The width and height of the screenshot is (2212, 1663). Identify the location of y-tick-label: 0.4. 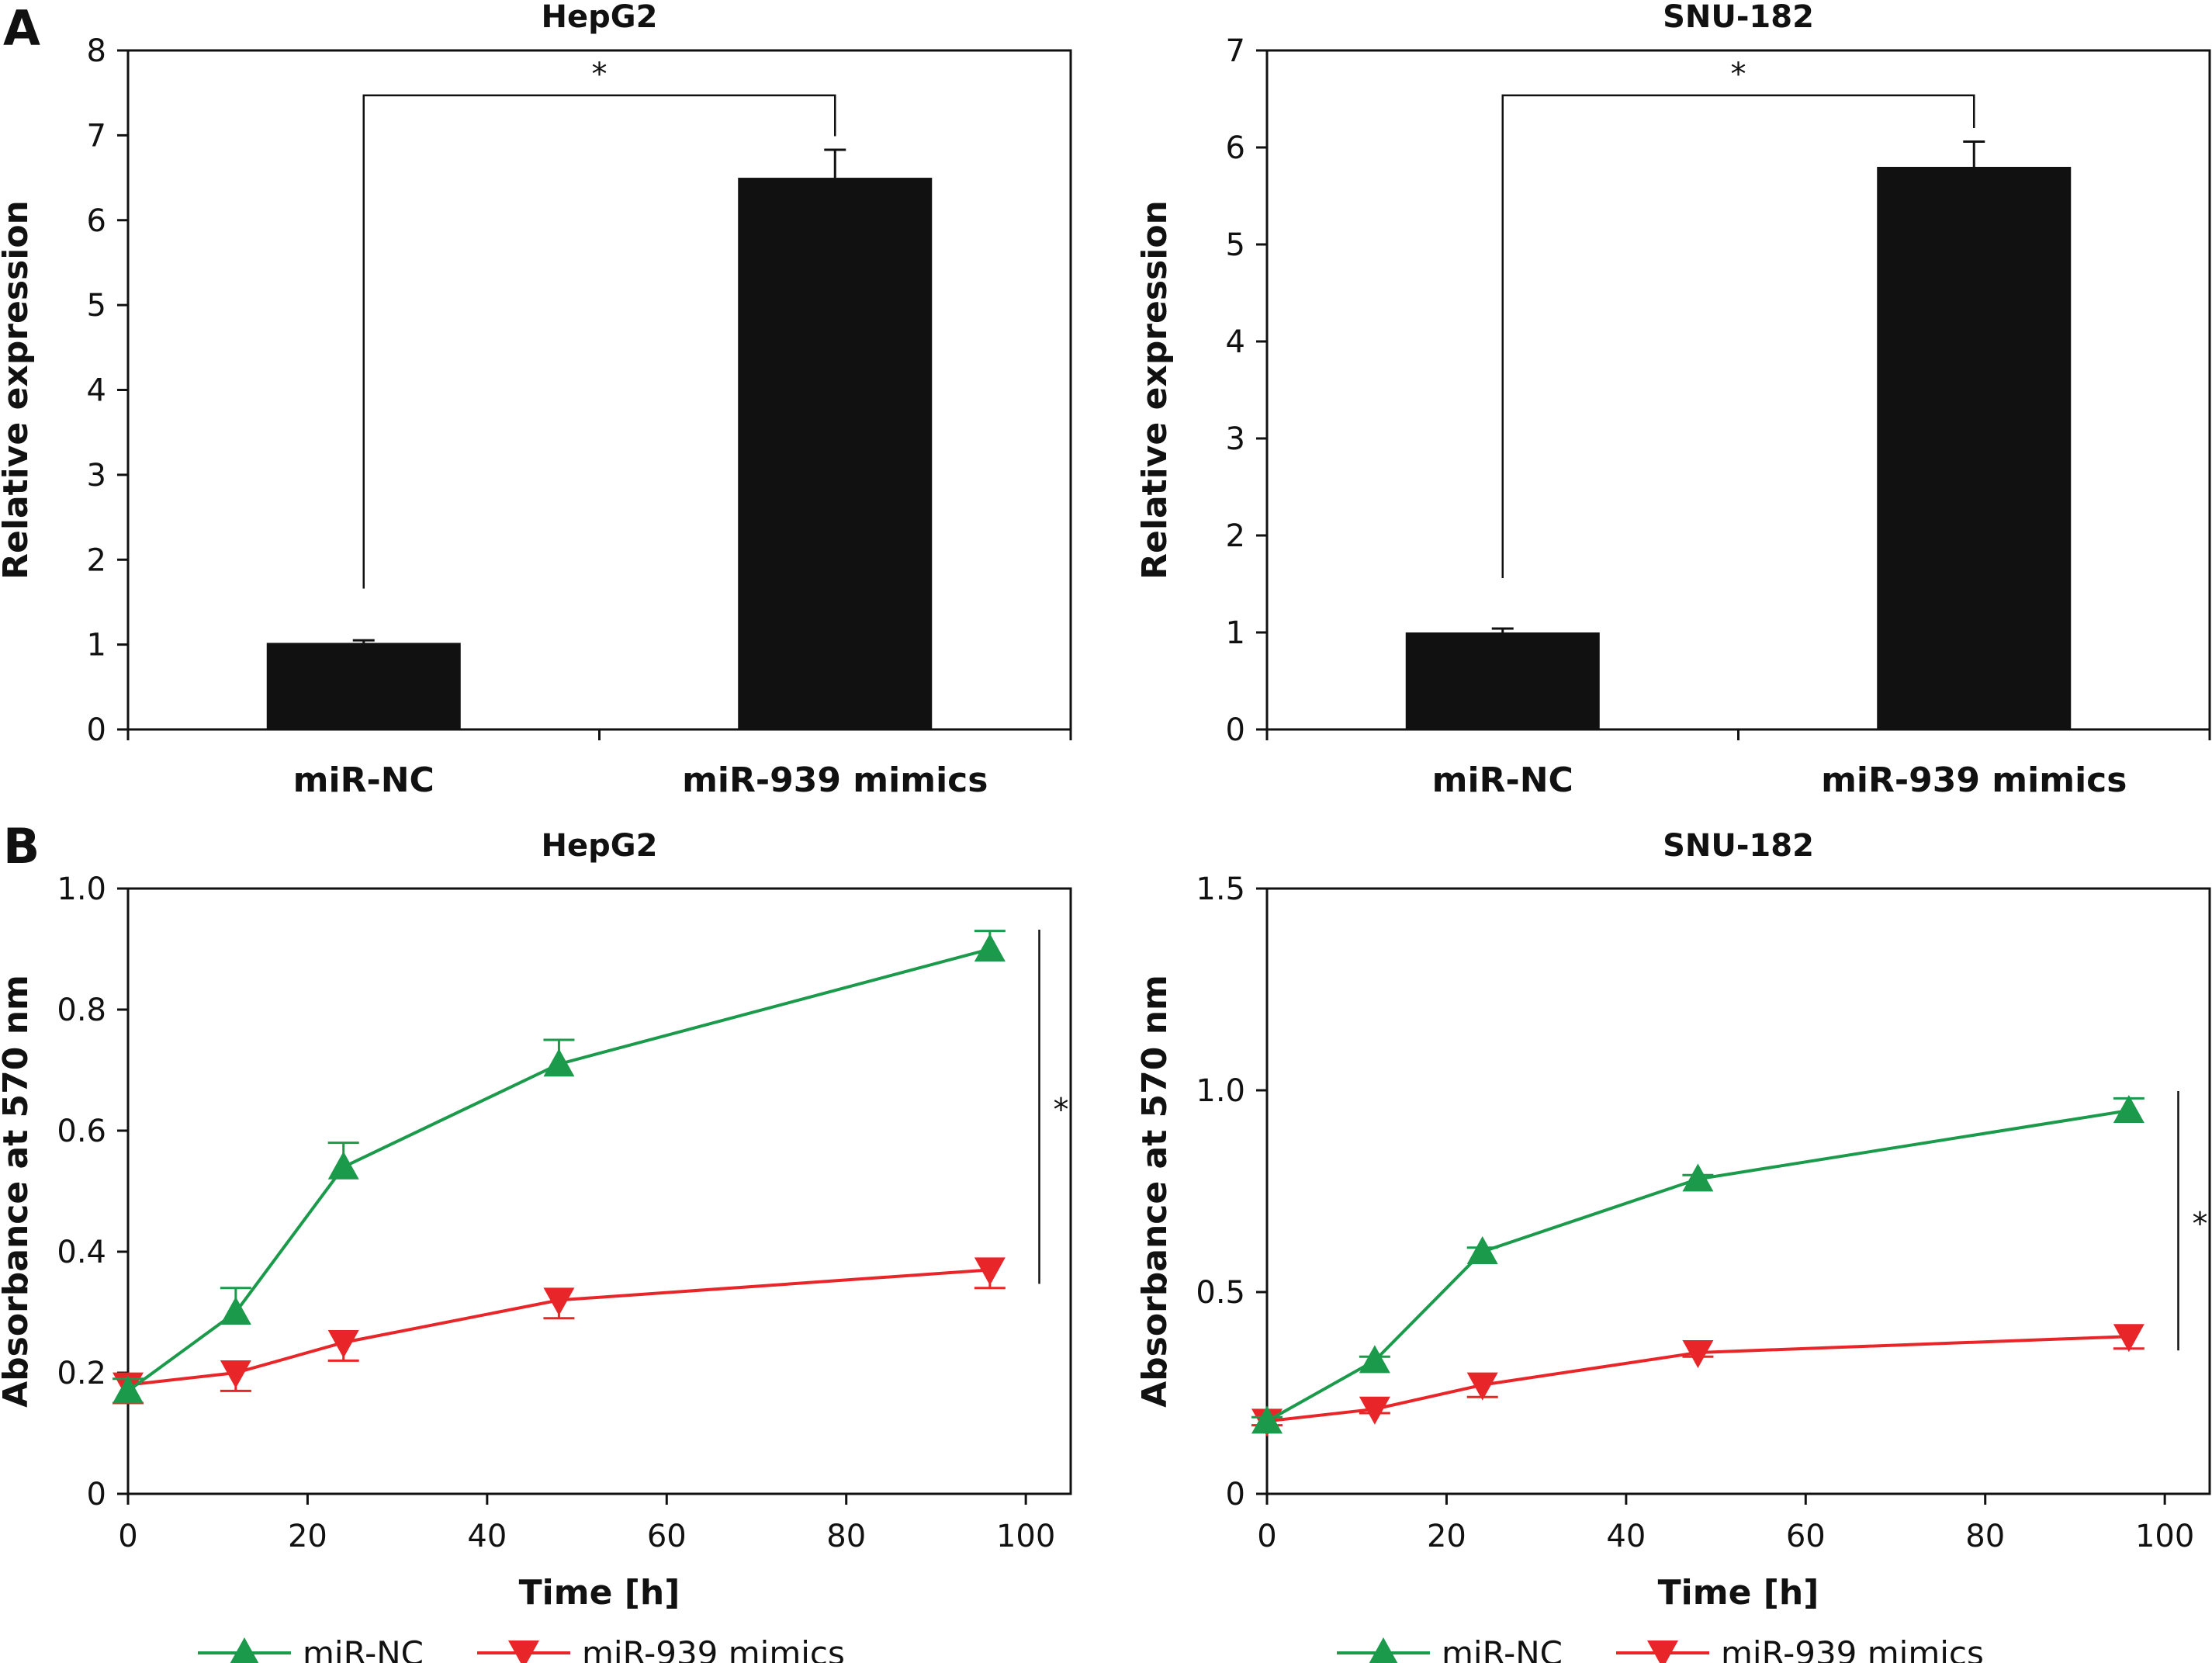
(81, 1252).